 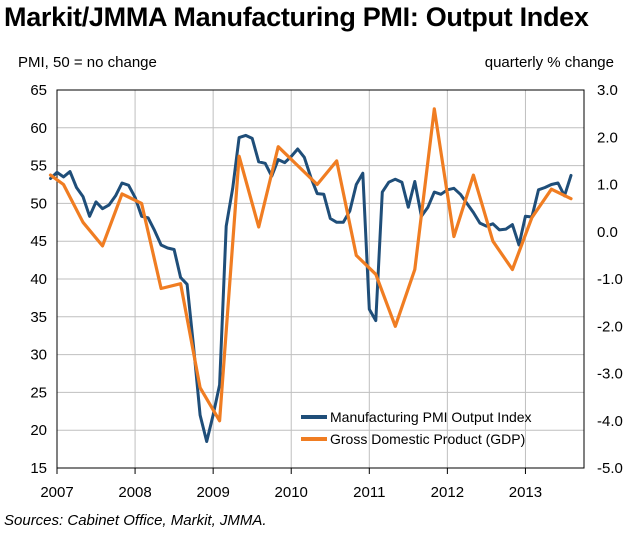 What do you see at coordinates (134, 492) in the screenshot?
I see `x-tick-label-2008: 2008` at bounding box center [134, 492].